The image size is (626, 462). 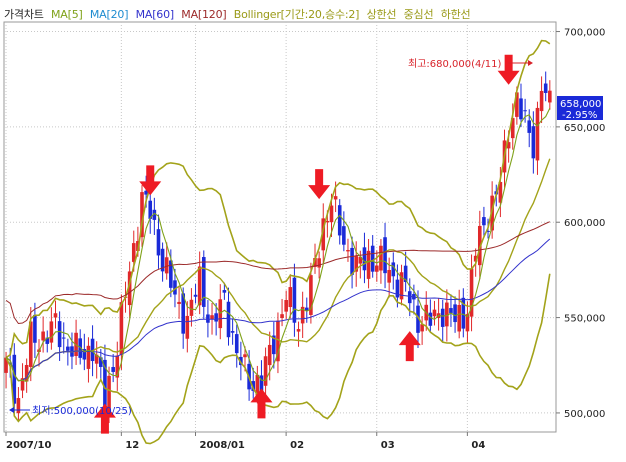 What do you see at coordinates (82, 411) in the screenshot?
I see `low-annotation: 최저:500,000(10/25)` at bounding box center [82, 411].